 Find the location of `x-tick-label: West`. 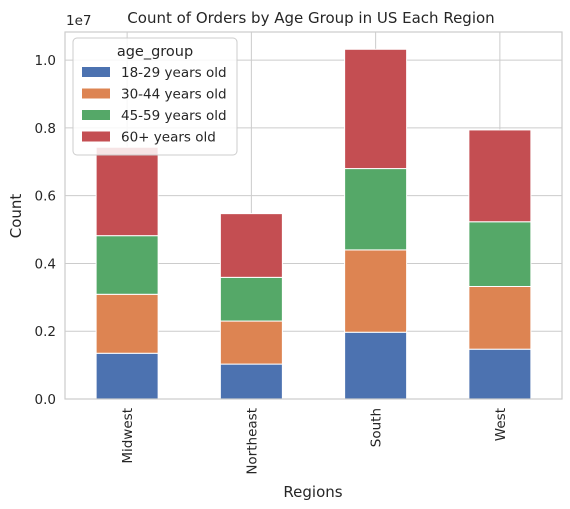

x-tick-label: West is located at coordinates (501, 424).